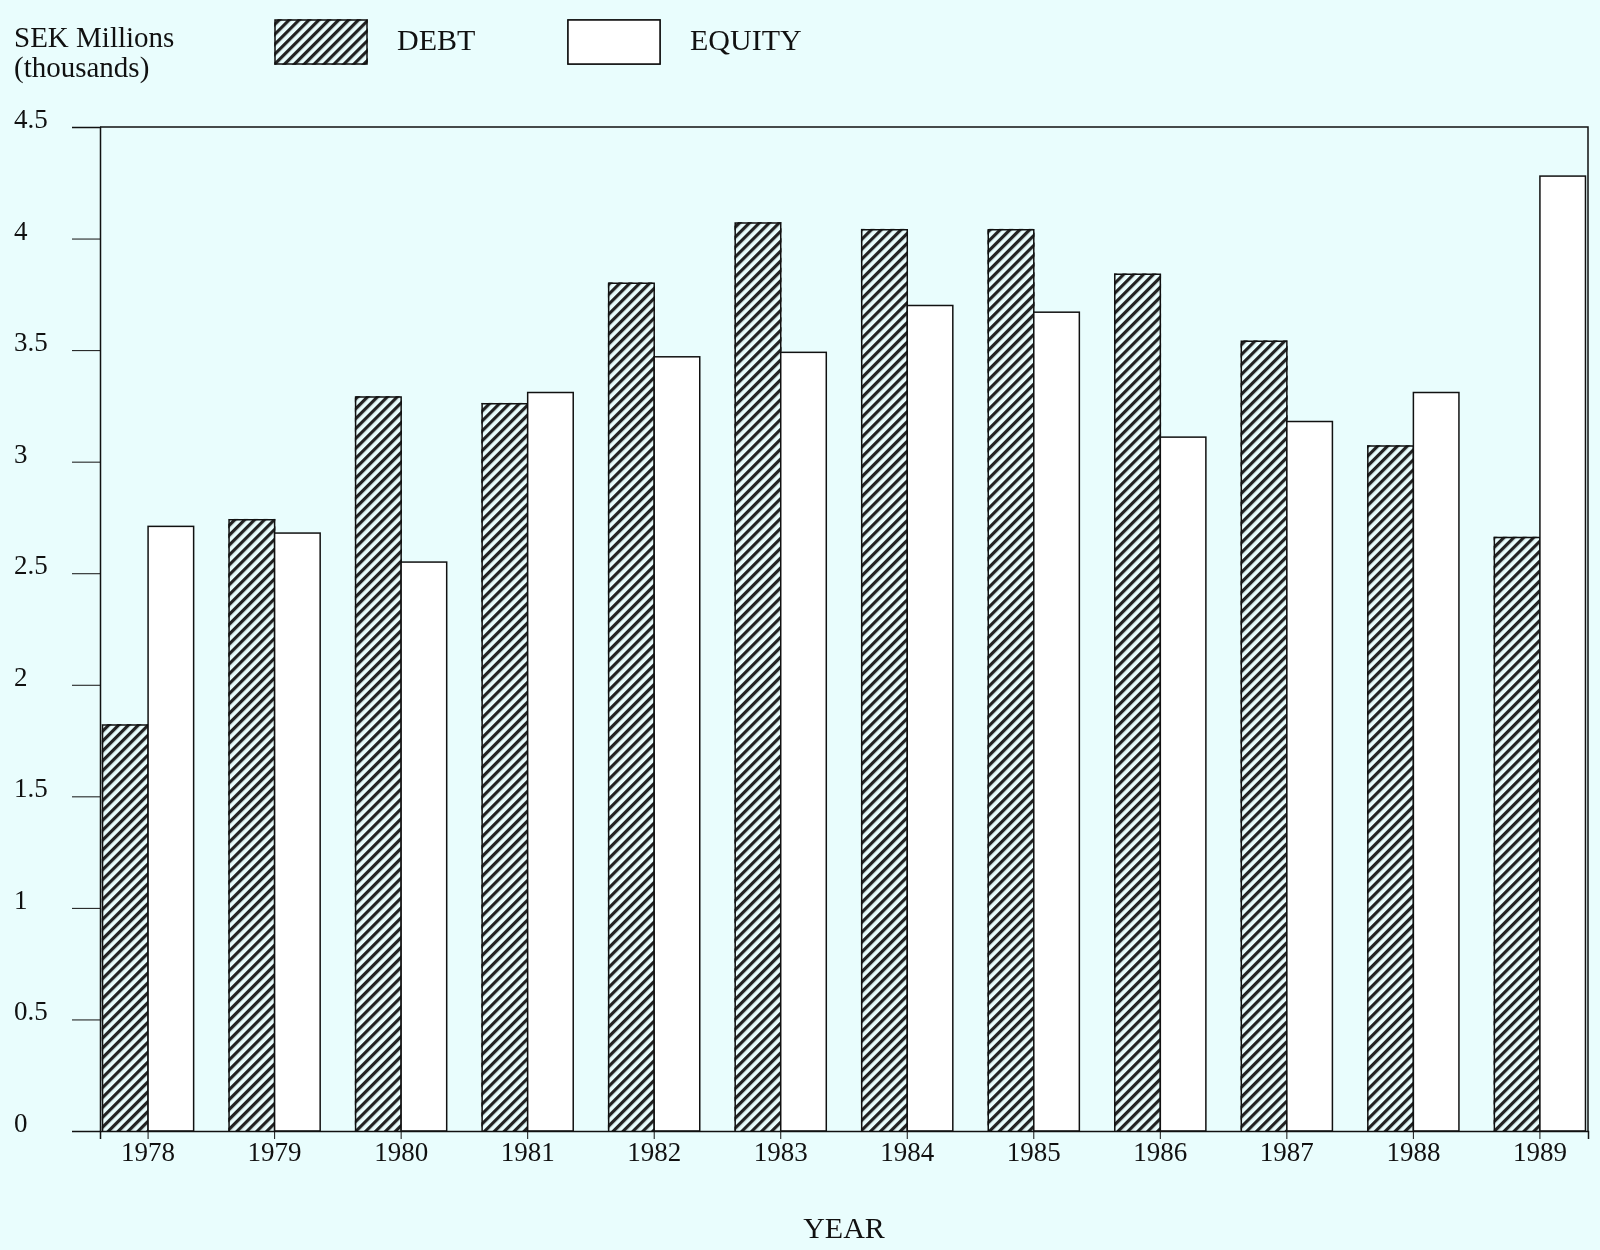  What do you see at coordinates (844, 1227) in the screenshot?
I see `x-axis-title: YEAR` at bounding box center [844, 1227].